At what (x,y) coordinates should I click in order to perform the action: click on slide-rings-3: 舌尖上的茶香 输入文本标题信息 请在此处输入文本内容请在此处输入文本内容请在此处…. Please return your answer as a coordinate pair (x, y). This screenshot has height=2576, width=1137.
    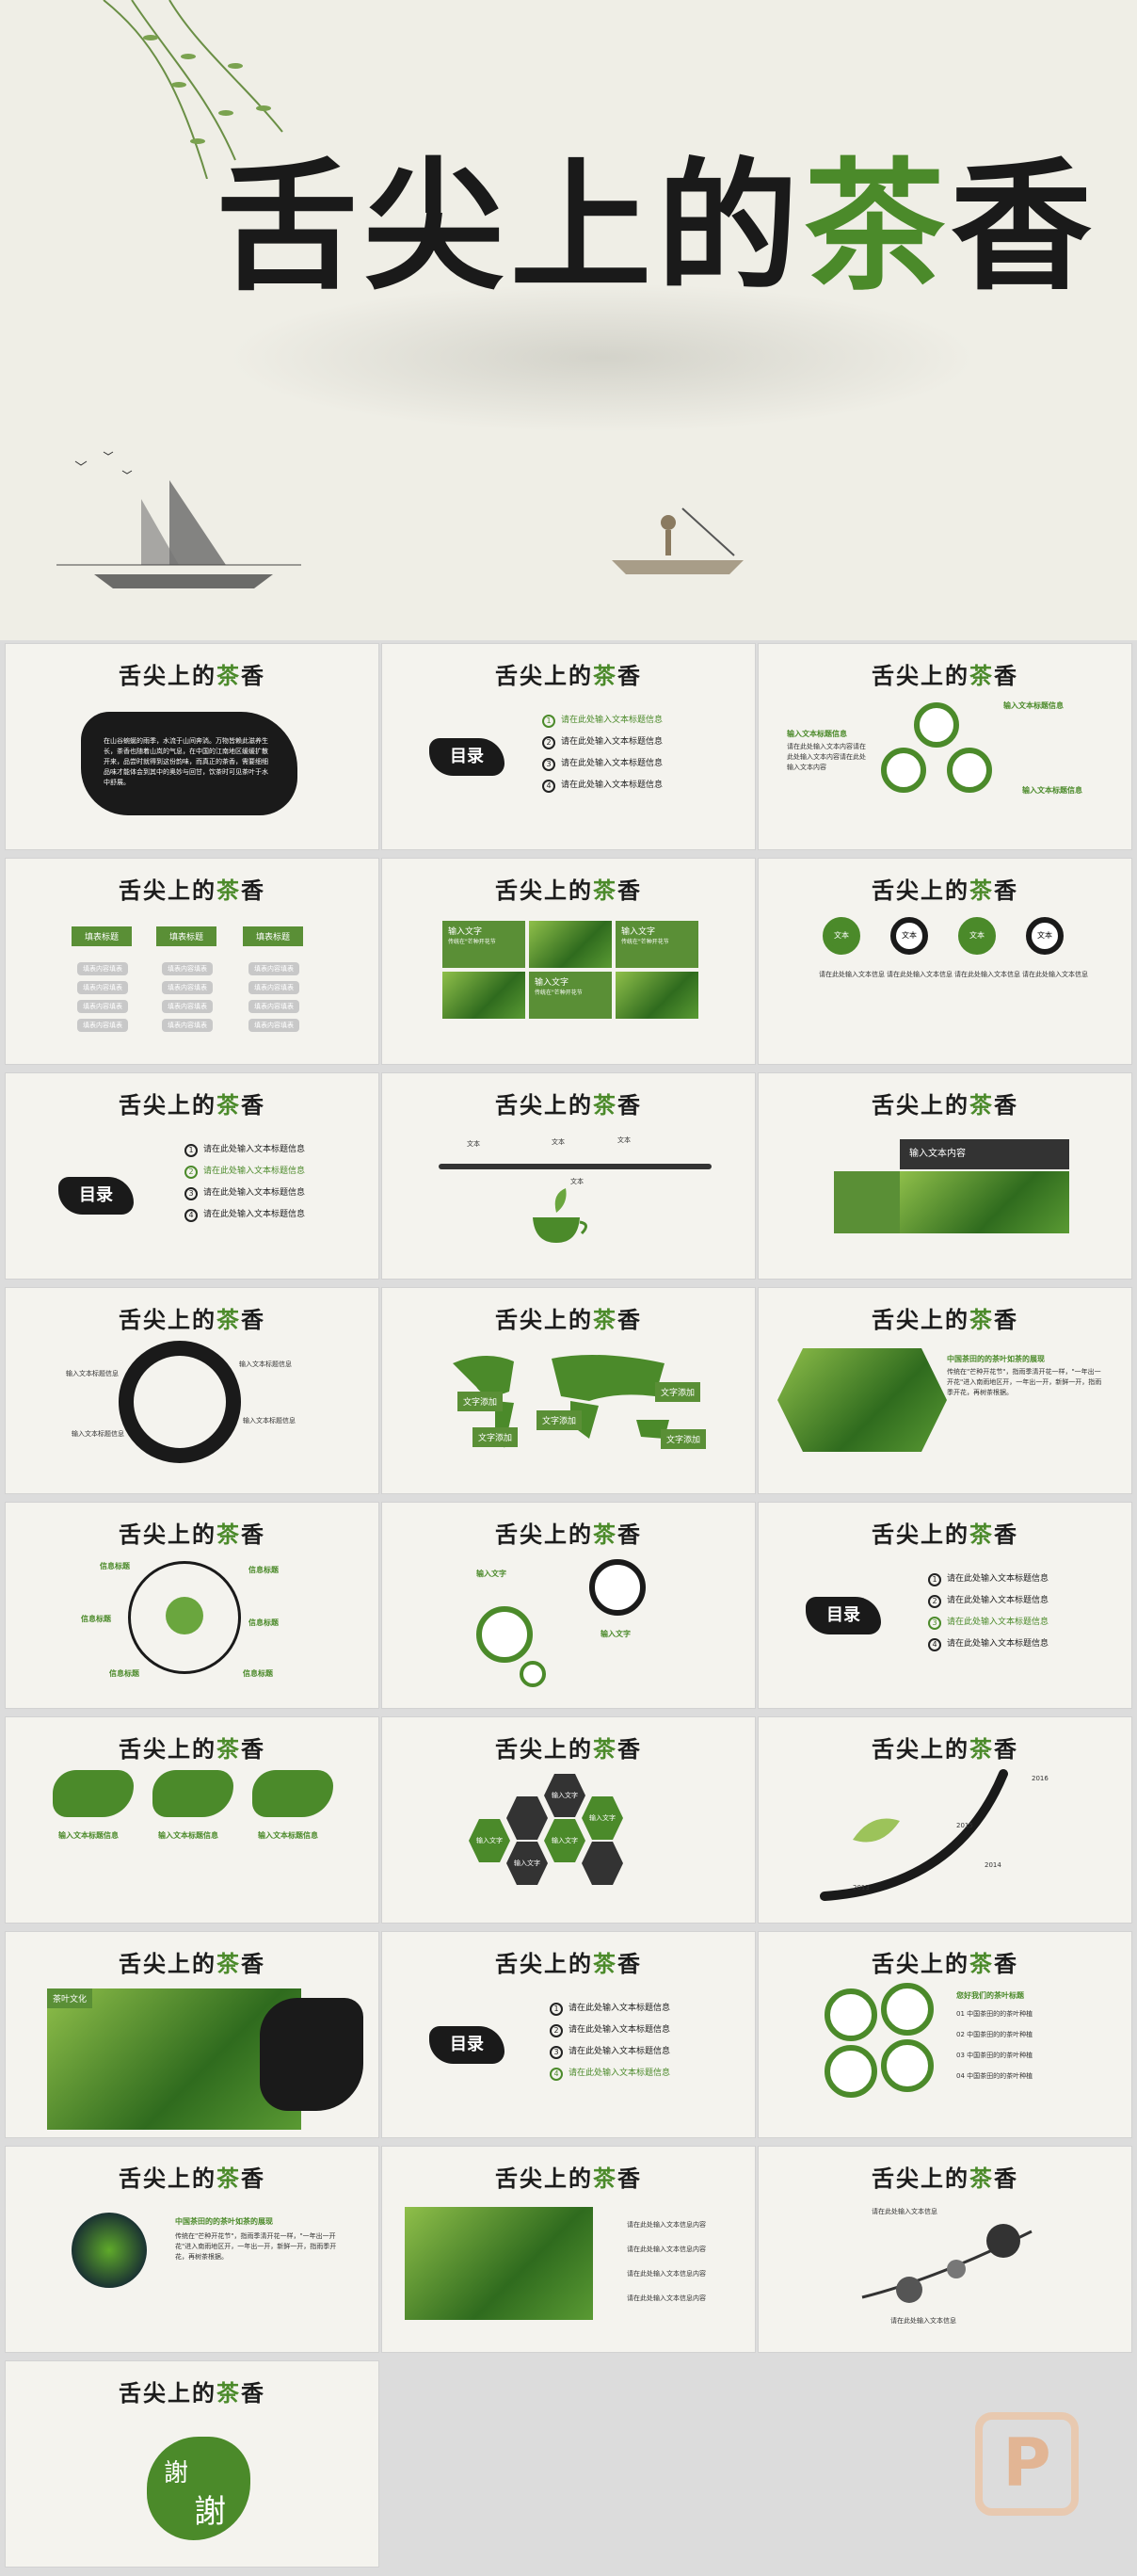
    Looking at the image, I should click on (945, 746).